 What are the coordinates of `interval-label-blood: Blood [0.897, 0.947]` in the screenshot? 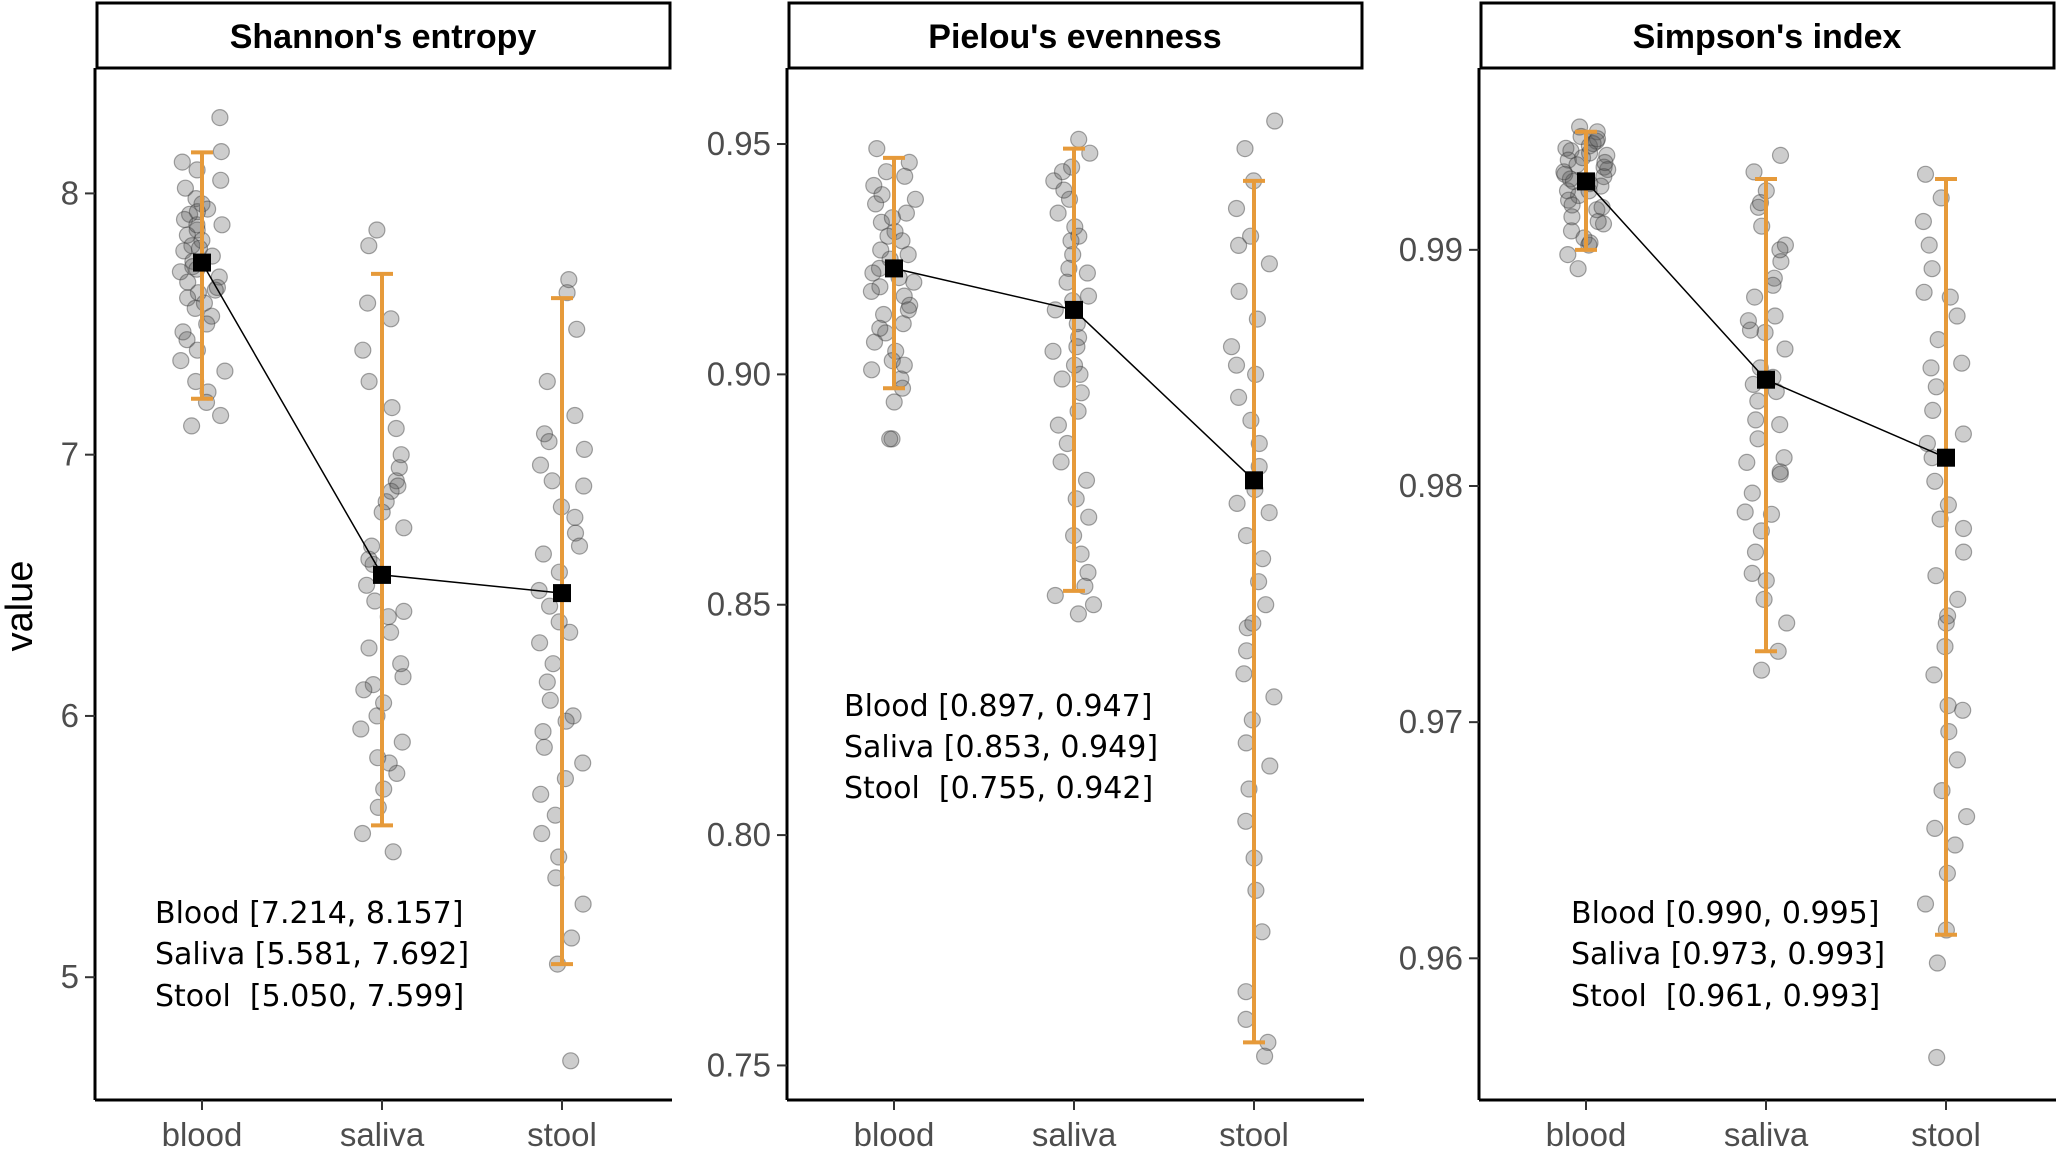 It's located at (998, 706).